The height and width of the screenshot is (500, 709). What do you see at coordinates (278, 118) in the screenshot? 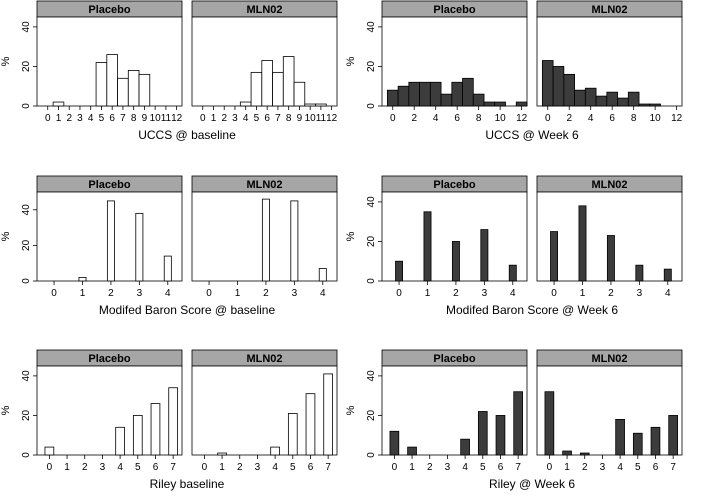
I see `x-tick-label: 7` at bounding box center [278, 118].